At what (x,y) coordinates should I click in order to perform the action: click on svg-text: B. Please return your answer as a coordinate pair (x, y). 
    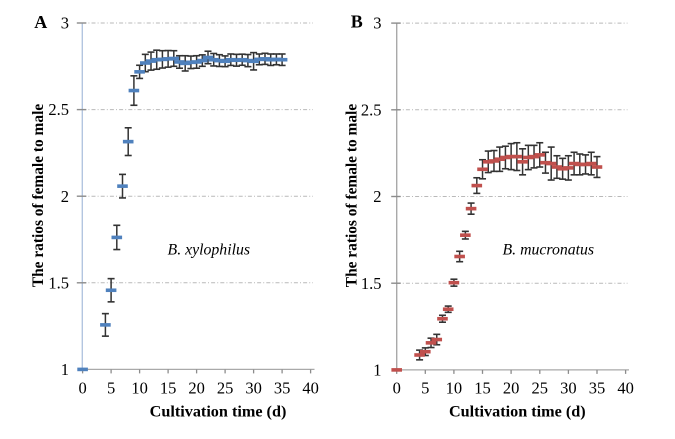
    Looking at the image, I should click on (357, 21).